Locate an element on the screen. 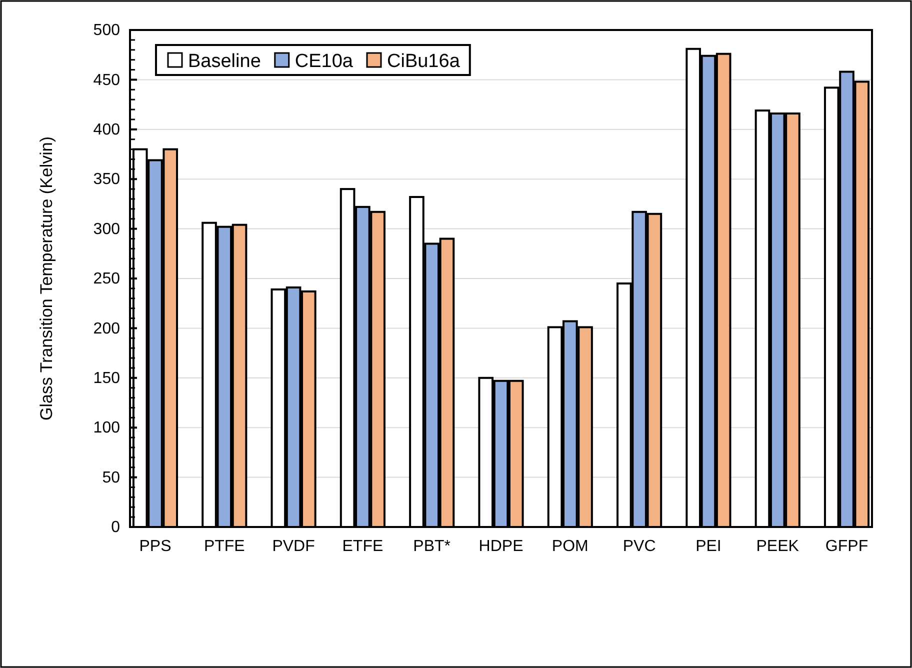 The width and height of the screenshot is (912, 668). legend-label: CiBu16a is located at coordinates (423, 61).